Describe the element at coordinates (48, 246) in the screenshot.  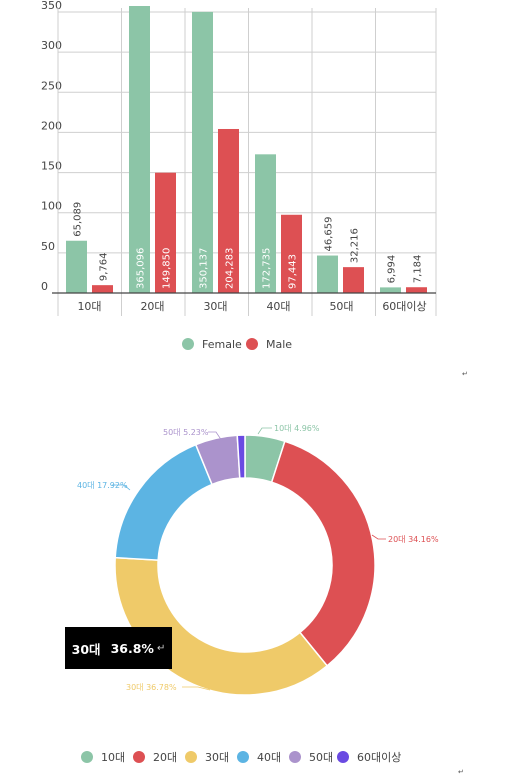
I see `y-tick-label: 50` at that location.